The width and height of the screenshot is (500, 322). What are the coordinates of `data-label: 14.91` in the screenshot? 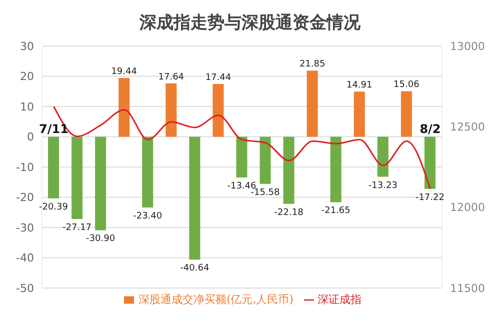 It's located at (359, 85).